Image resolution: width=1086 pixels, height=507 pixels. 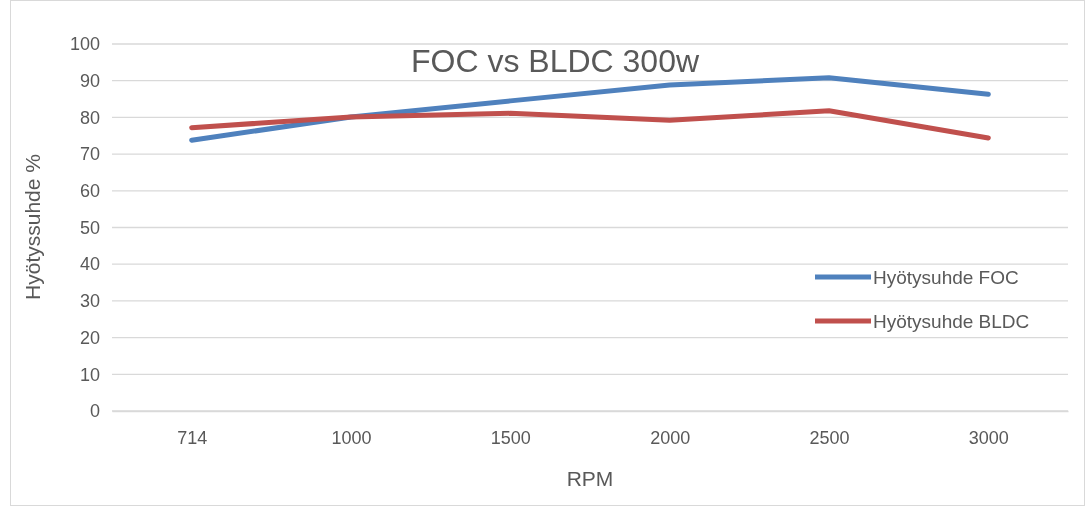 What do you see at coordinates (192, 437) in the screenshot?
I see `x-tick-label: 714` at bounding box center [192, 437].